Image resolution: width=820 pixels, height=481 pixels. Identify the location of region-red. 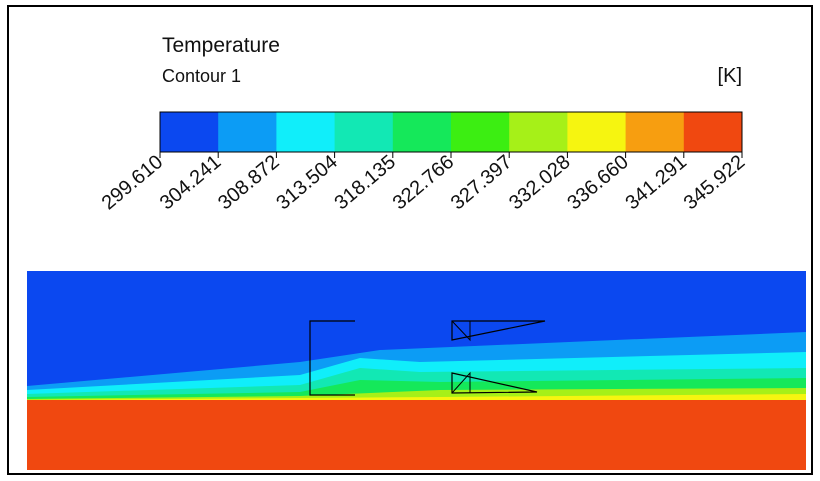
(416, 435).